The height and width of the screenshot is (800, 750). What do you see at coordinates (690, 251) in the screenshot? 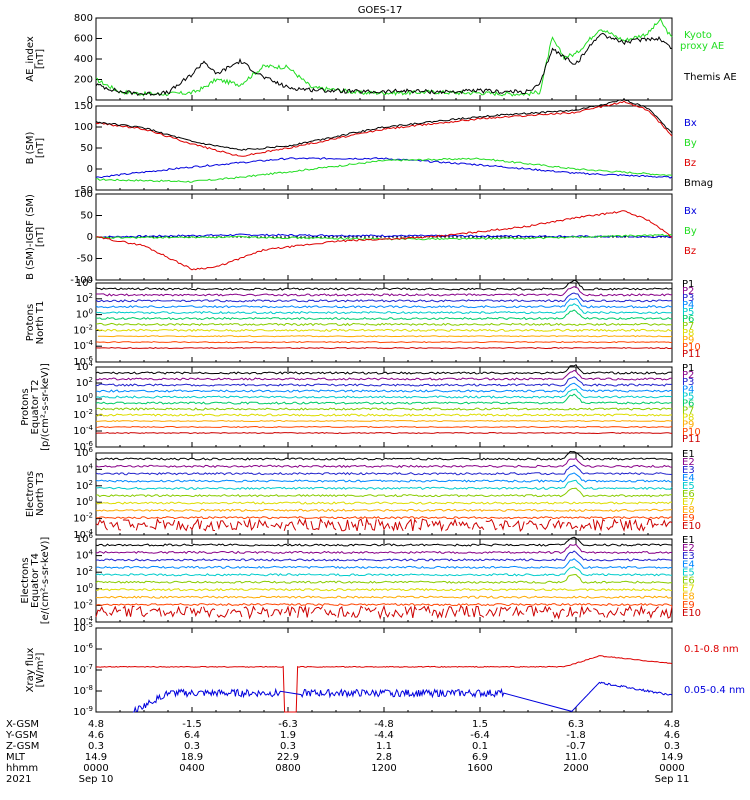
I see `legend-bz: Bz` at bounding box center [690, 251].